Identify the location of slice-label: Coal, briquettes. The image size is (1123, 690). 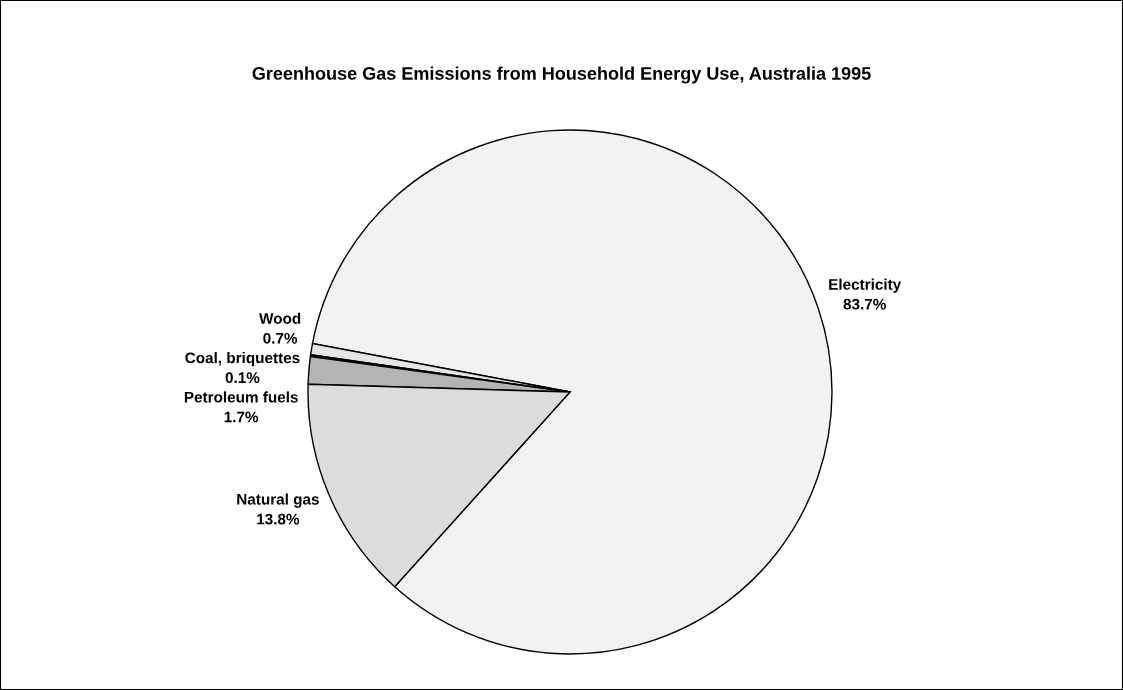
(242, 359).